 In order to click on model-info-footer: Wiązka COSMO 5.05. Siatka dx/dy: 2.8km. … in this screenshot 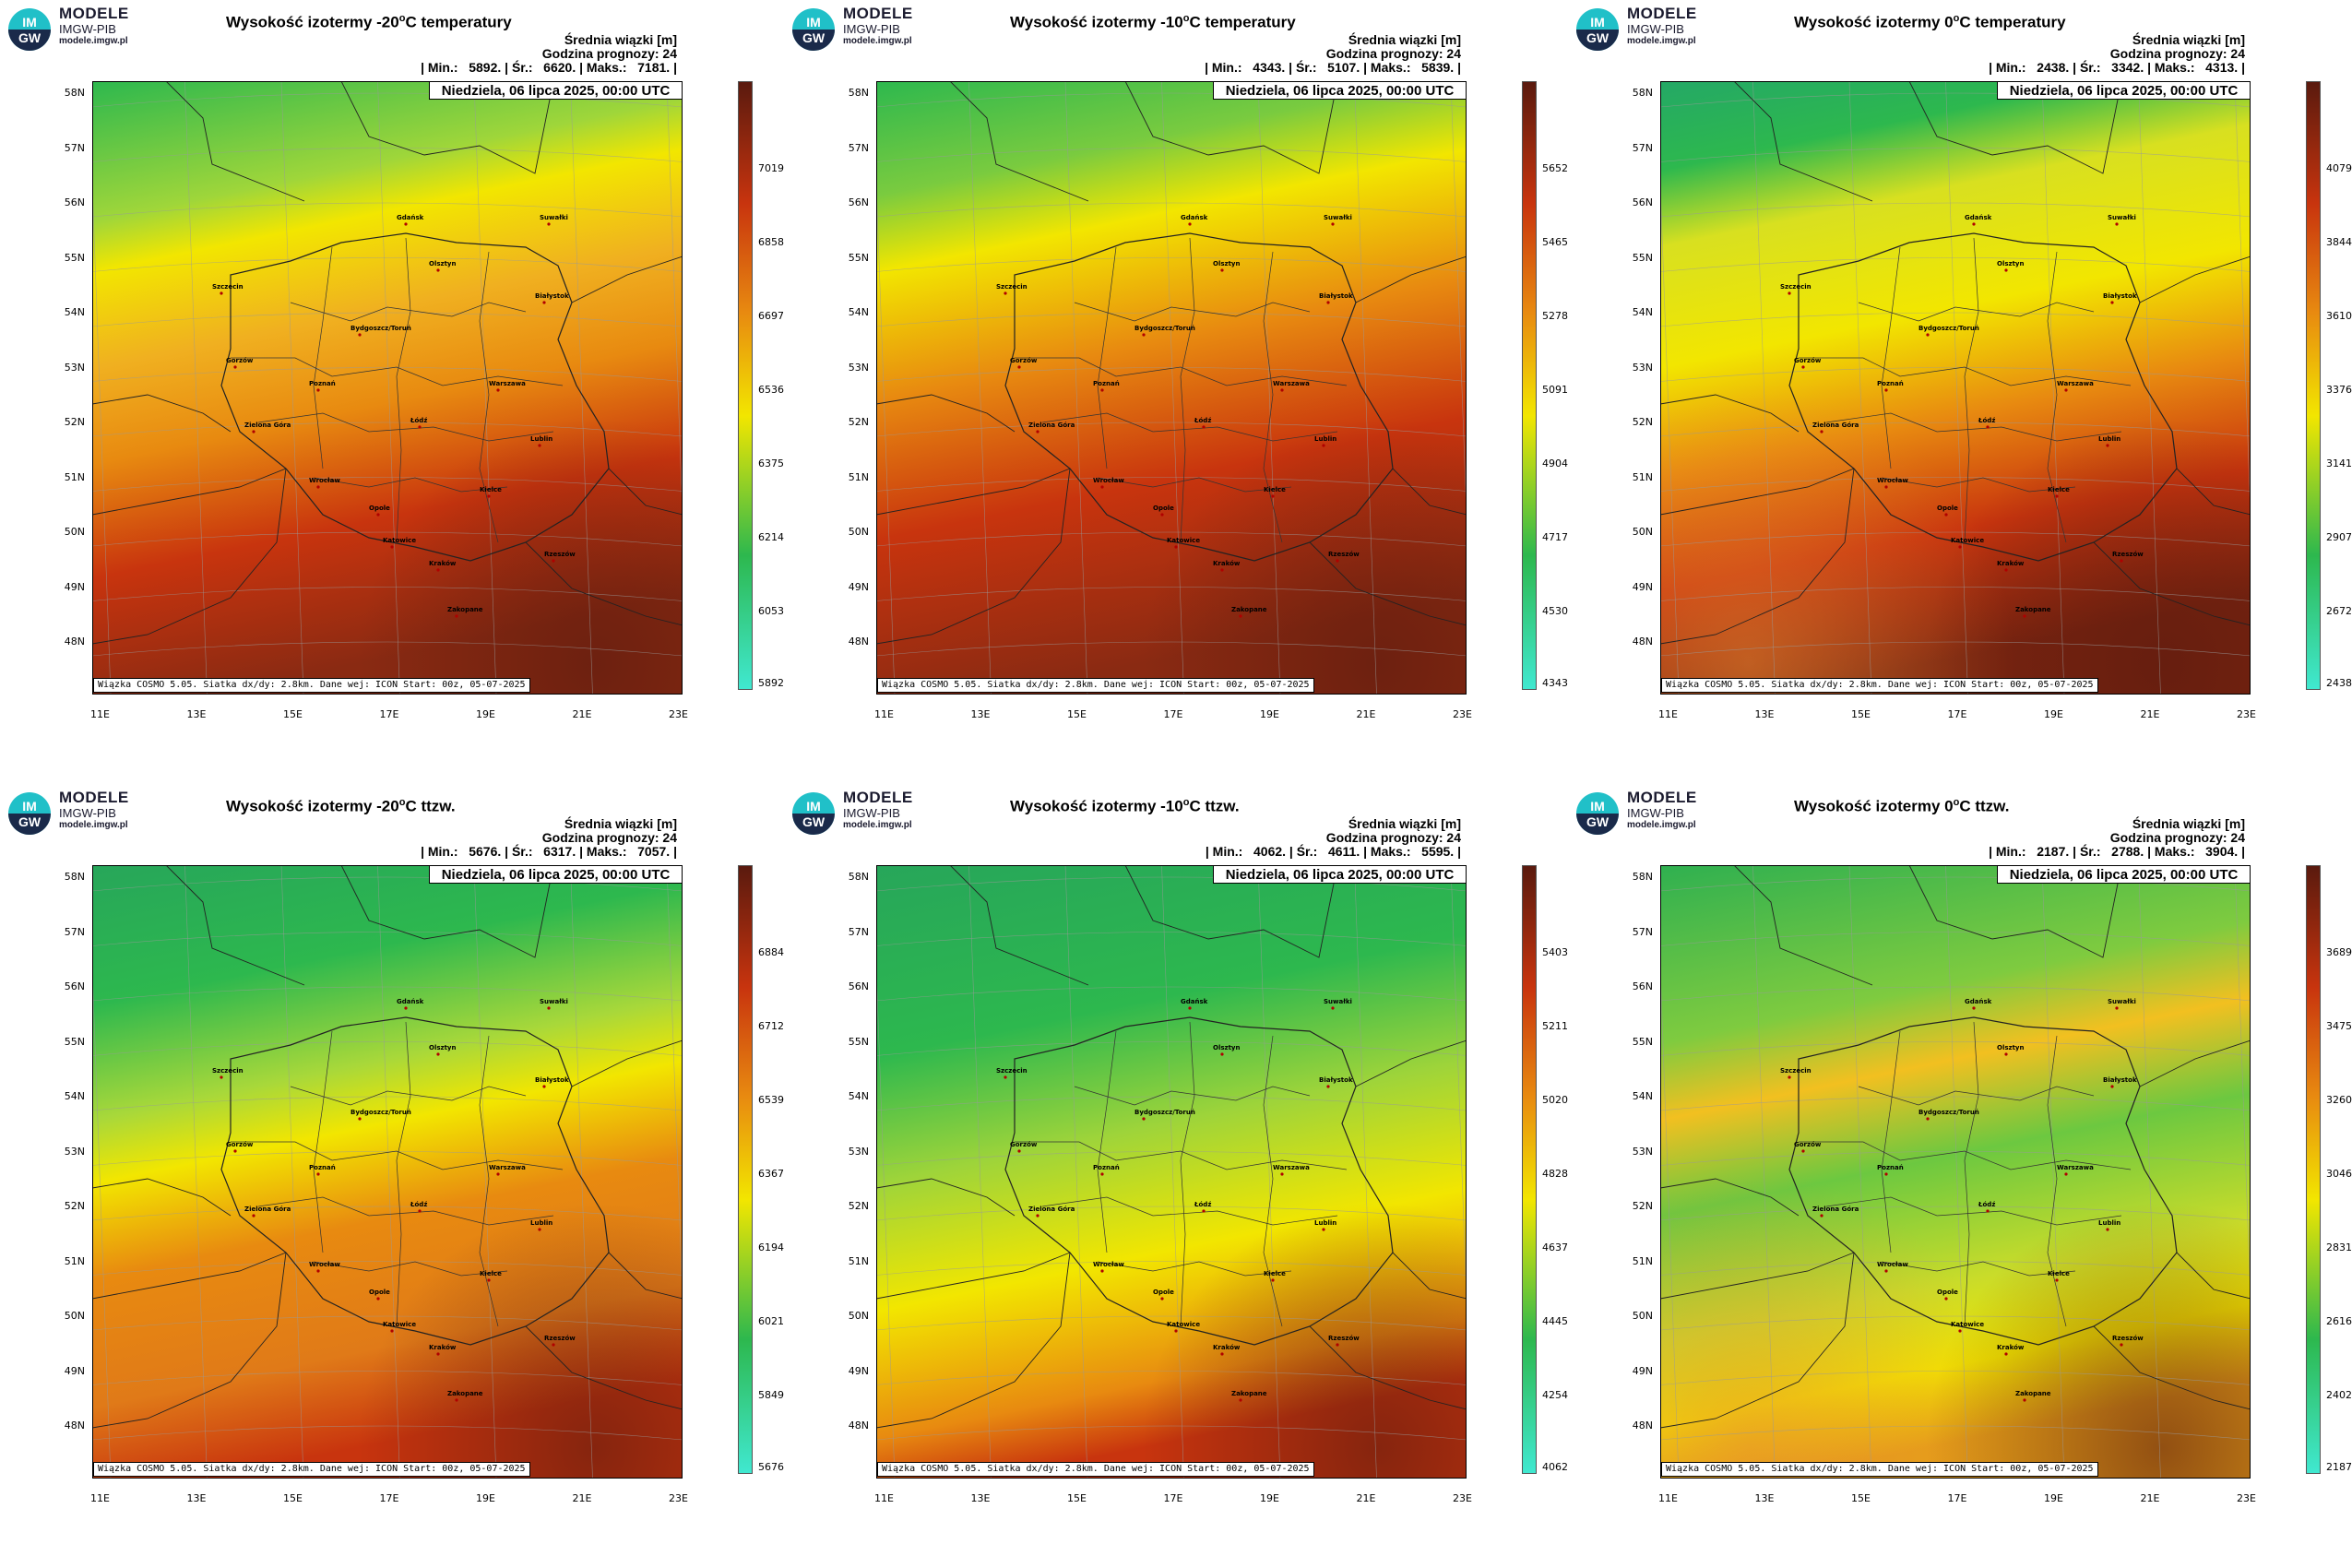, I will do `click(1879, 685)`.